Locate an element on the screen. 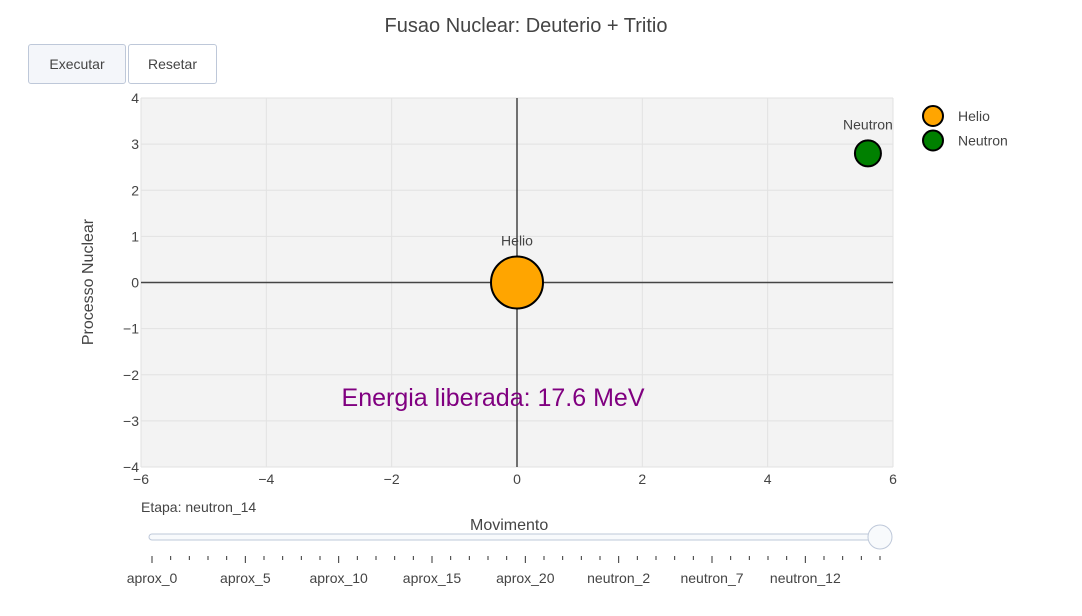 The height and width of the screenshot is (616, 1082). x-tick-label: −2 is located at coordinates (392, 479).